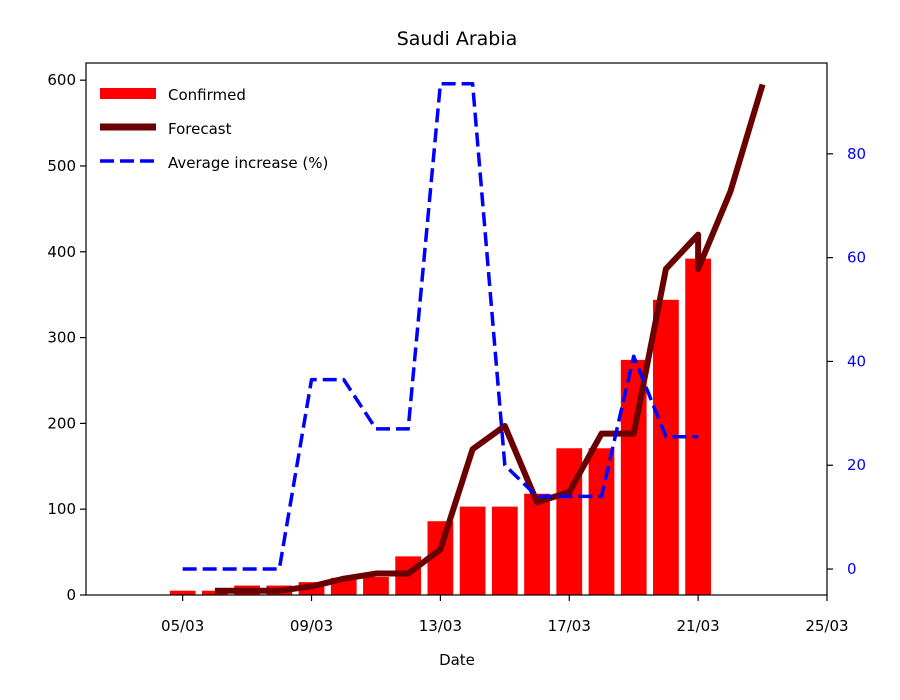 The image size is (900, 700). I want to click on legend-label-forecast: Forecast, so click(200, 129).